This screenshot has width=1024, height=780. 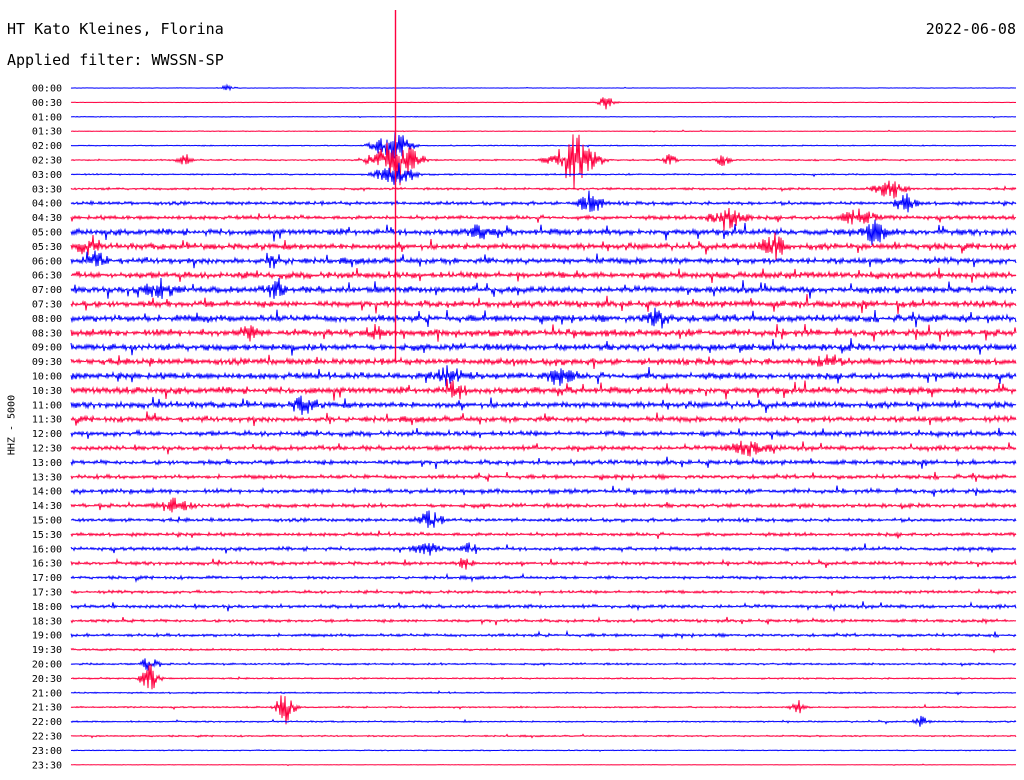 I want to click on time-tick-label: 04:00, so click(x=47, y=204).